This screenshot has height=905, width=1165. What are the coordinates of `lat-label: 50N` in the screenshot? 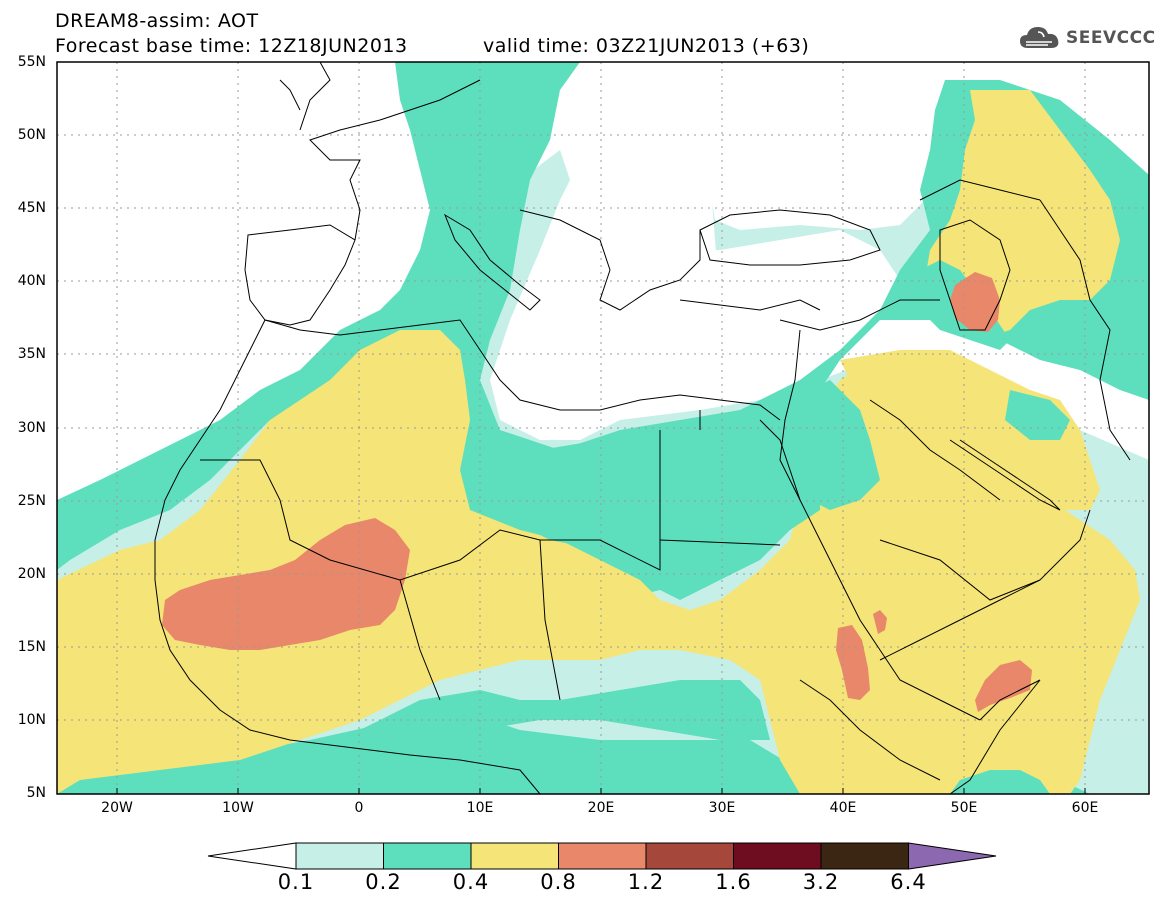 It's located at (31, 135).